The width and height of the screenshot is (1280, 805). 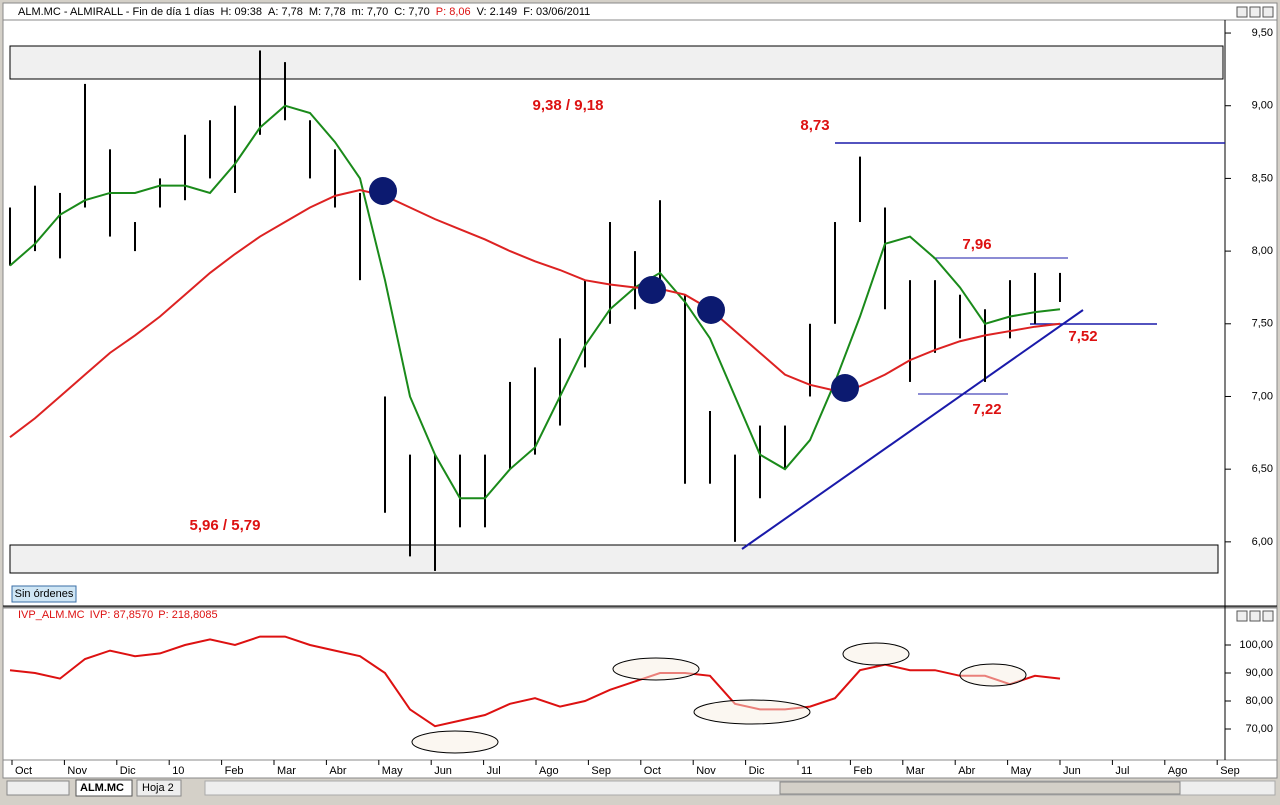 I want to click on y-tick-label: 70,00, so click(x=1259, y=729).